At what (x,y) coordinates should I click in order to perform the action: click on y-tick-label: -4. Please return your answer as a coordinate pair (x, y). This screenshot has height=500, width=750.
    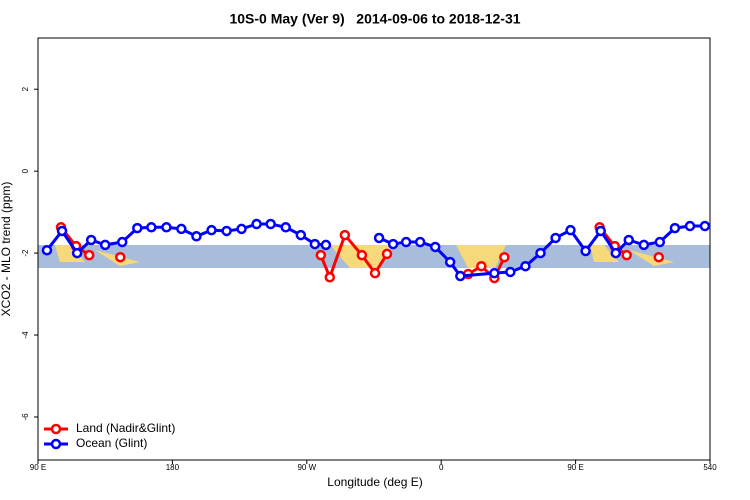
    Looking at the image, I should click on (25, 335).